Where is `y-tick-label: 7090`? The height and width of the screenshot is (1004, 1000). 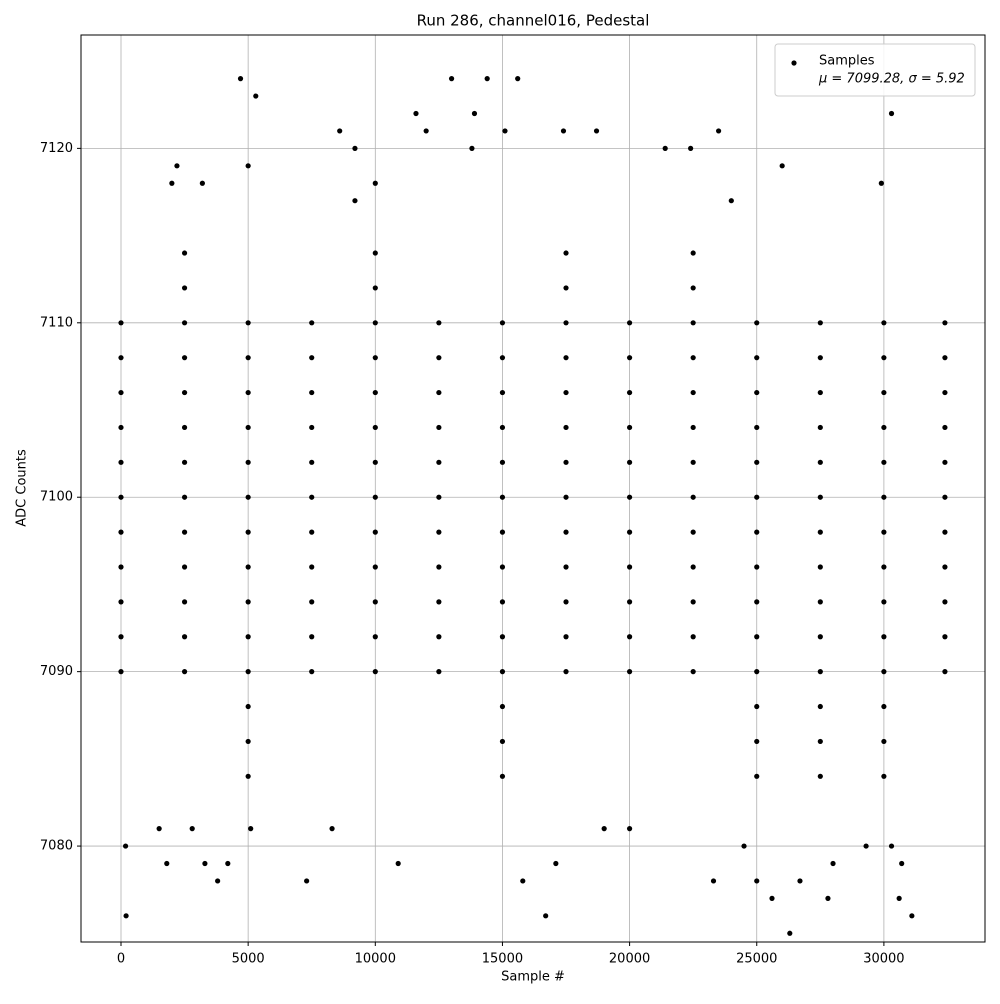
y-tick-label: 7090 is located at coordinates (56, 671).